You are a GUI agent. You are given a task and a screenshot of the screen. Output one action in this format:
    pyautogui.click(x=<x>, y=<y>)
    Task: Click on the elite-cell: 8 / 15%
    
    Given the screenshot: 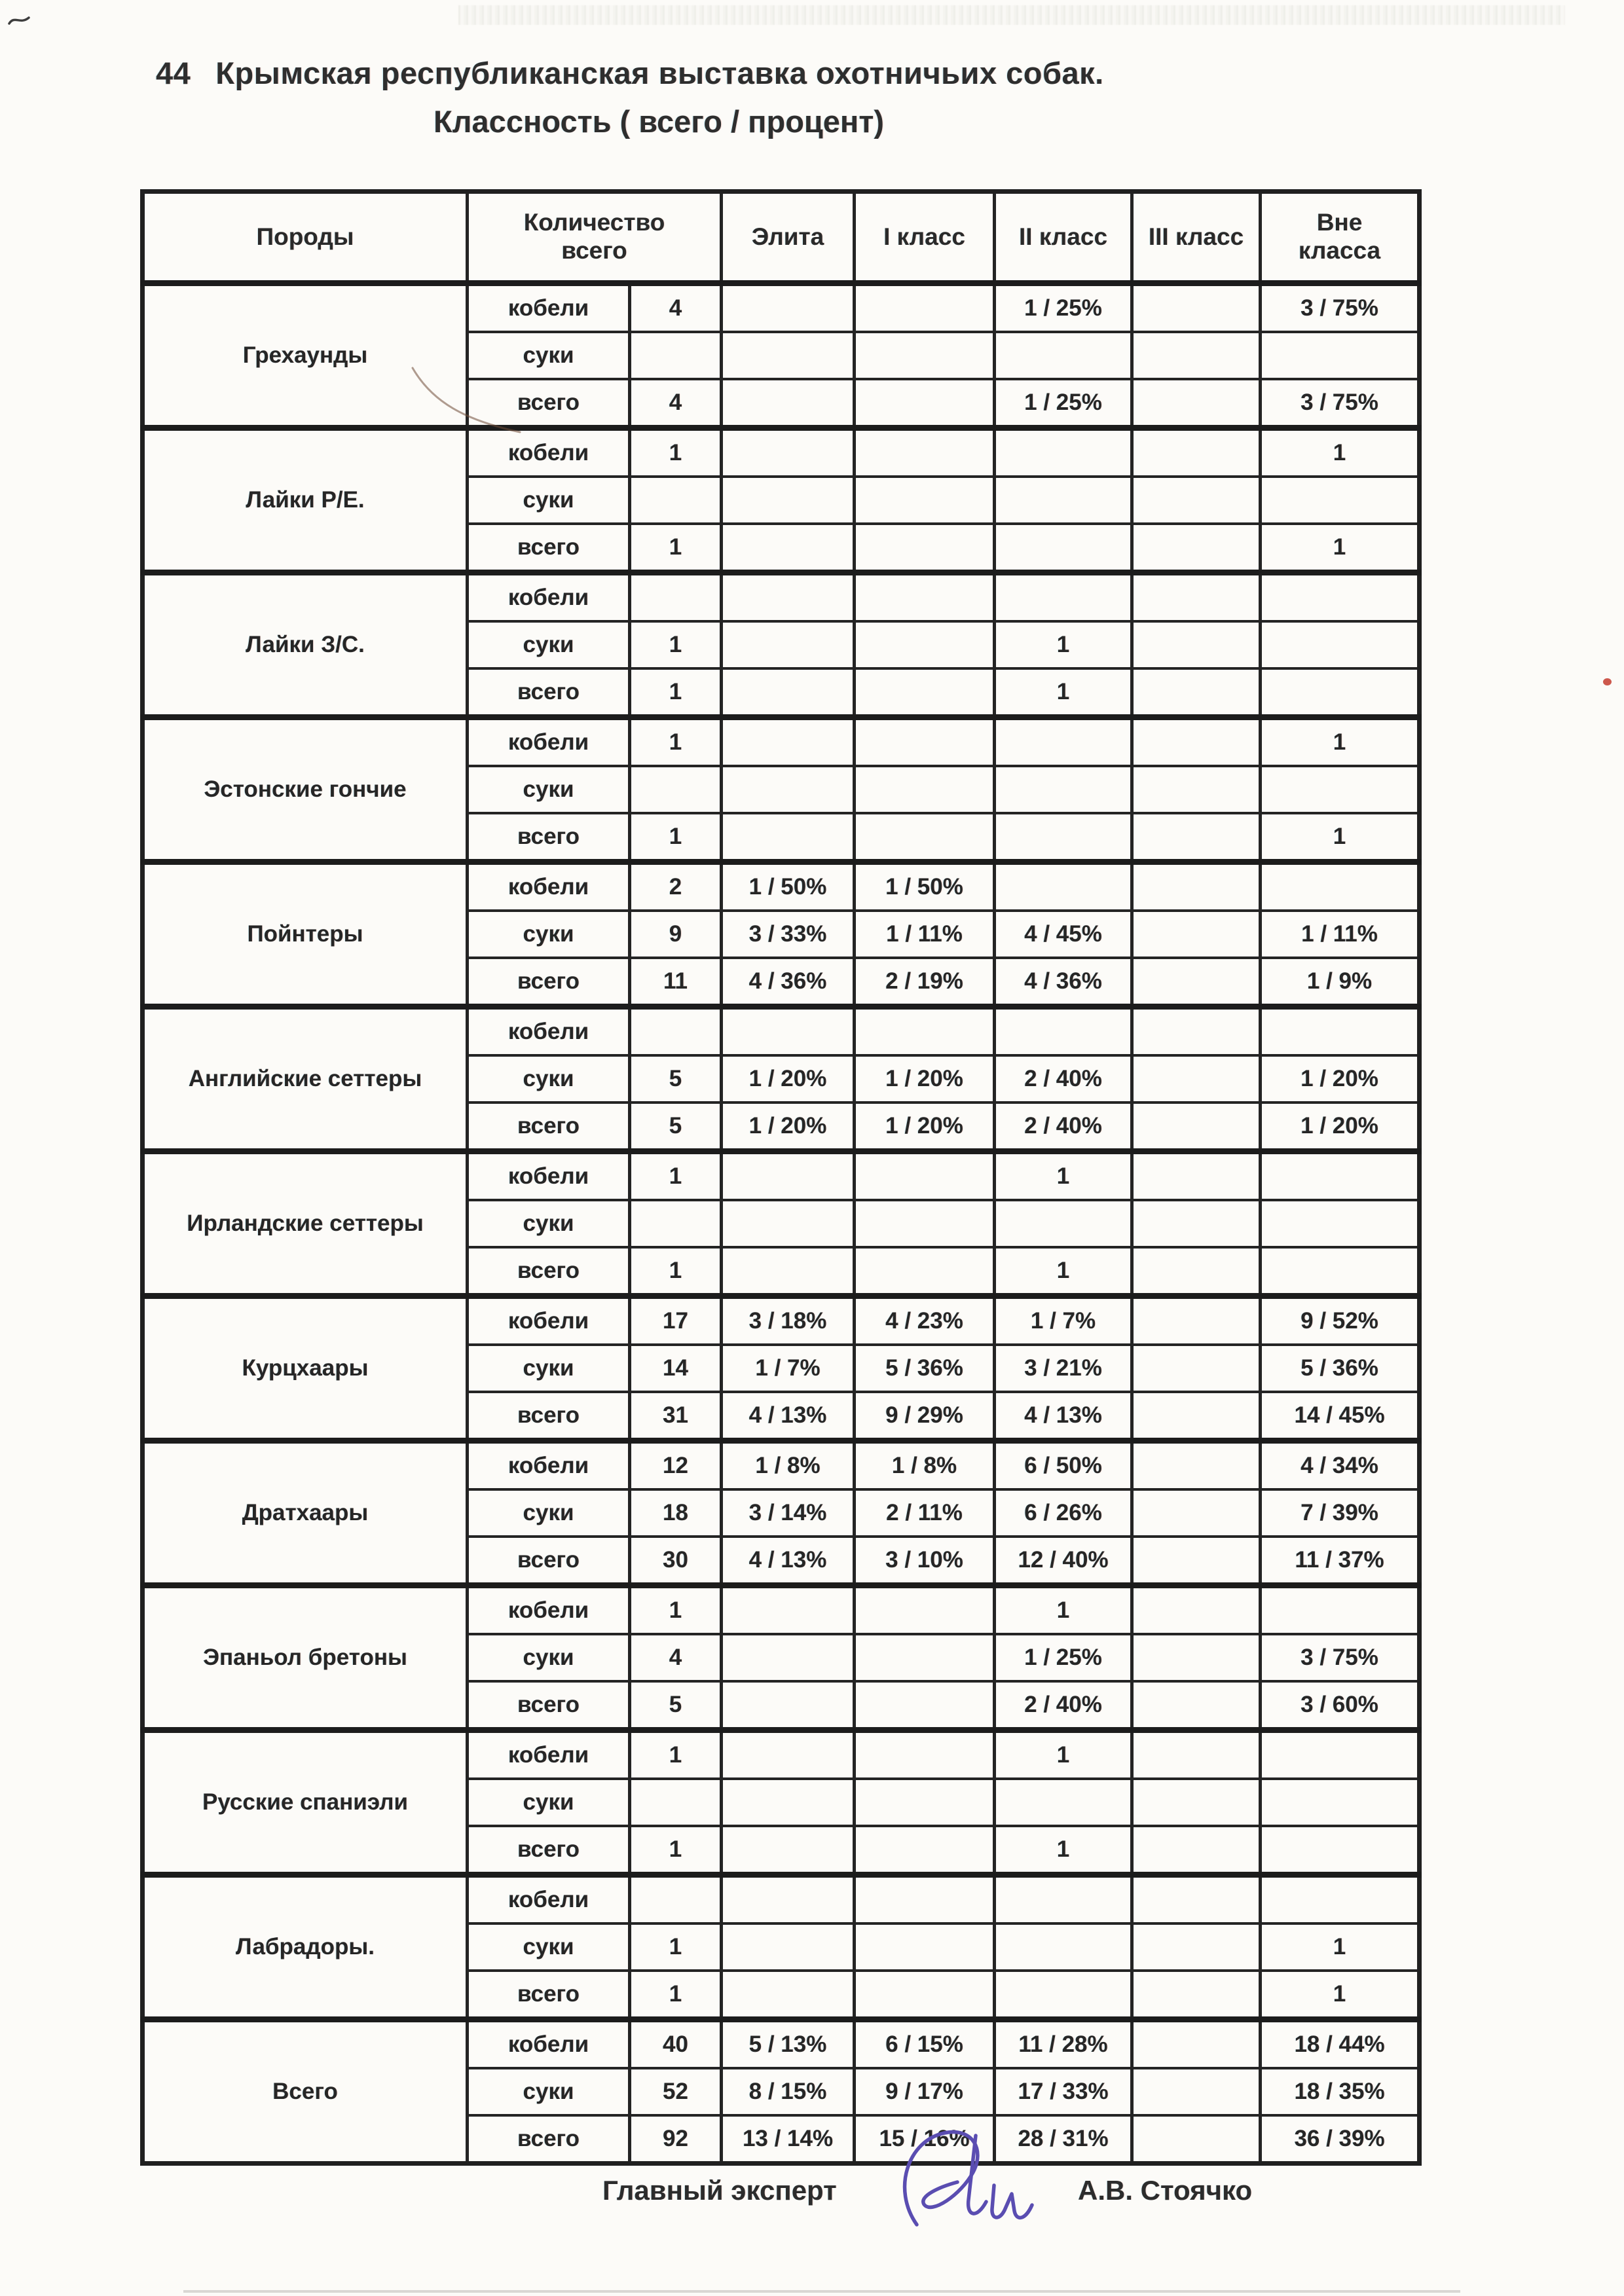 What is the action you would take?
    pyautogui.click(x=788, y=2092)
    